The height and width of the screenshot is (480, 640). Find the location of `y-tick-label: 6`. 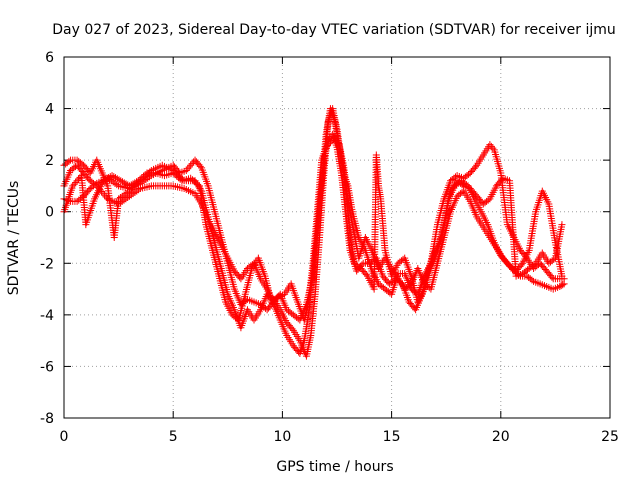

y-tick-label: 6 is located at coordinates (49, 58).